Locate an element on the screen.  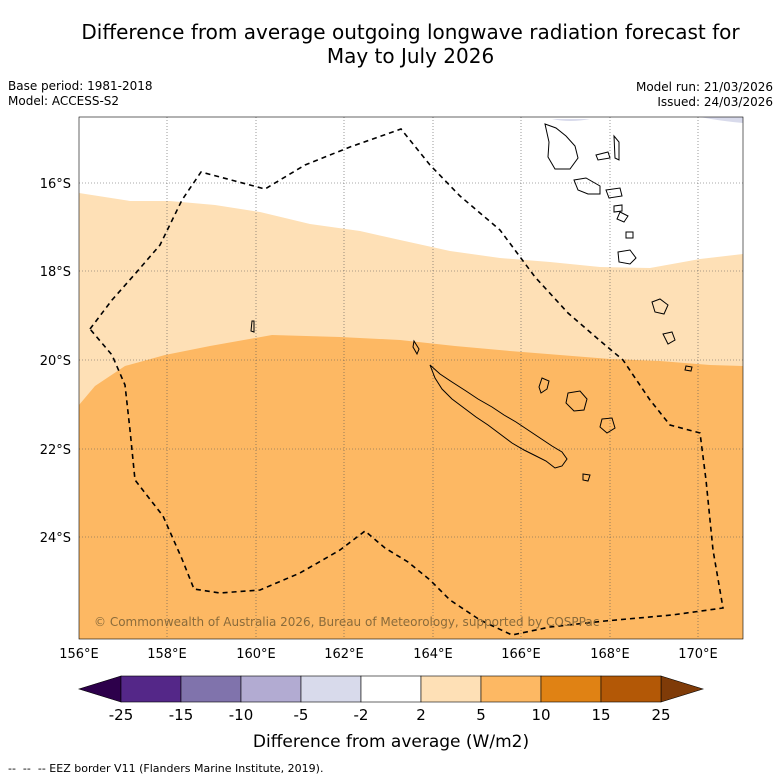
colorbar-tick-label: 10 is located at coordinates (540, 715).